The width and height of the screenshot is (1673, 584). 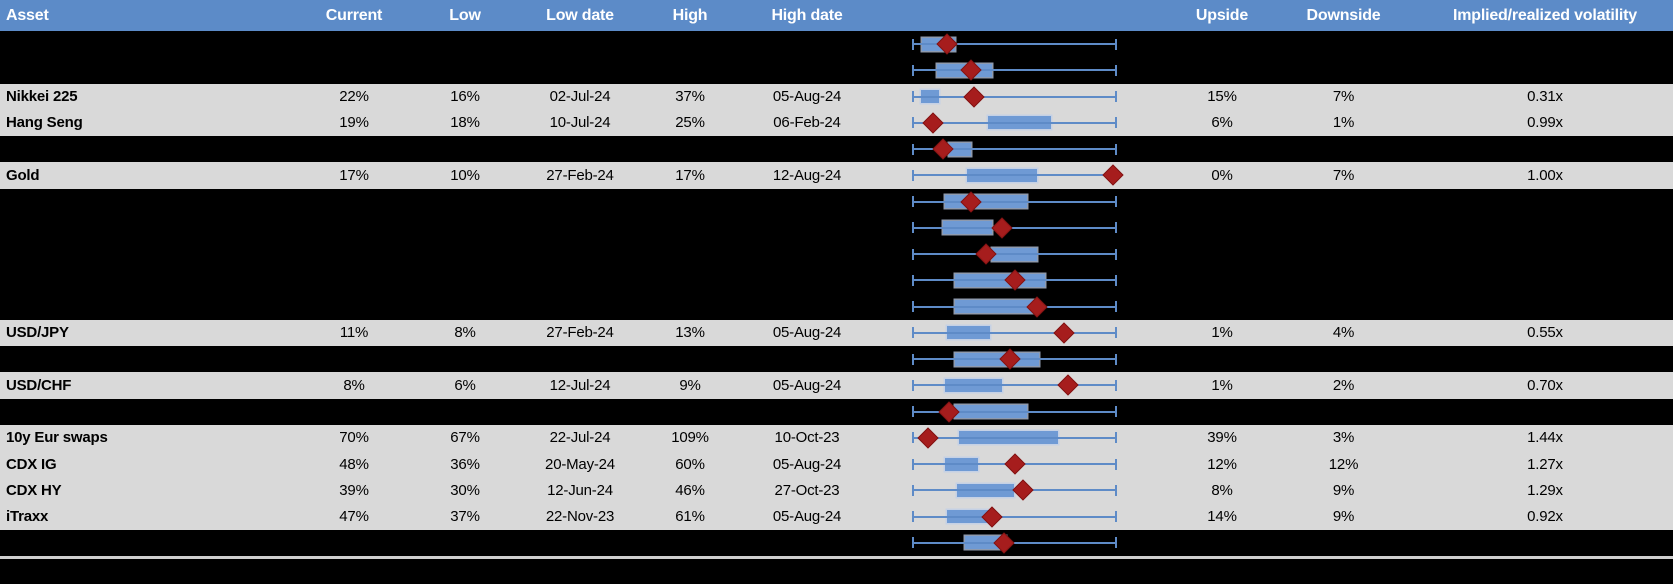 What do you see at coordinates (690, 464) in the screenshot?
I see `cell-high: 60%` at bounding box center [690, 464].